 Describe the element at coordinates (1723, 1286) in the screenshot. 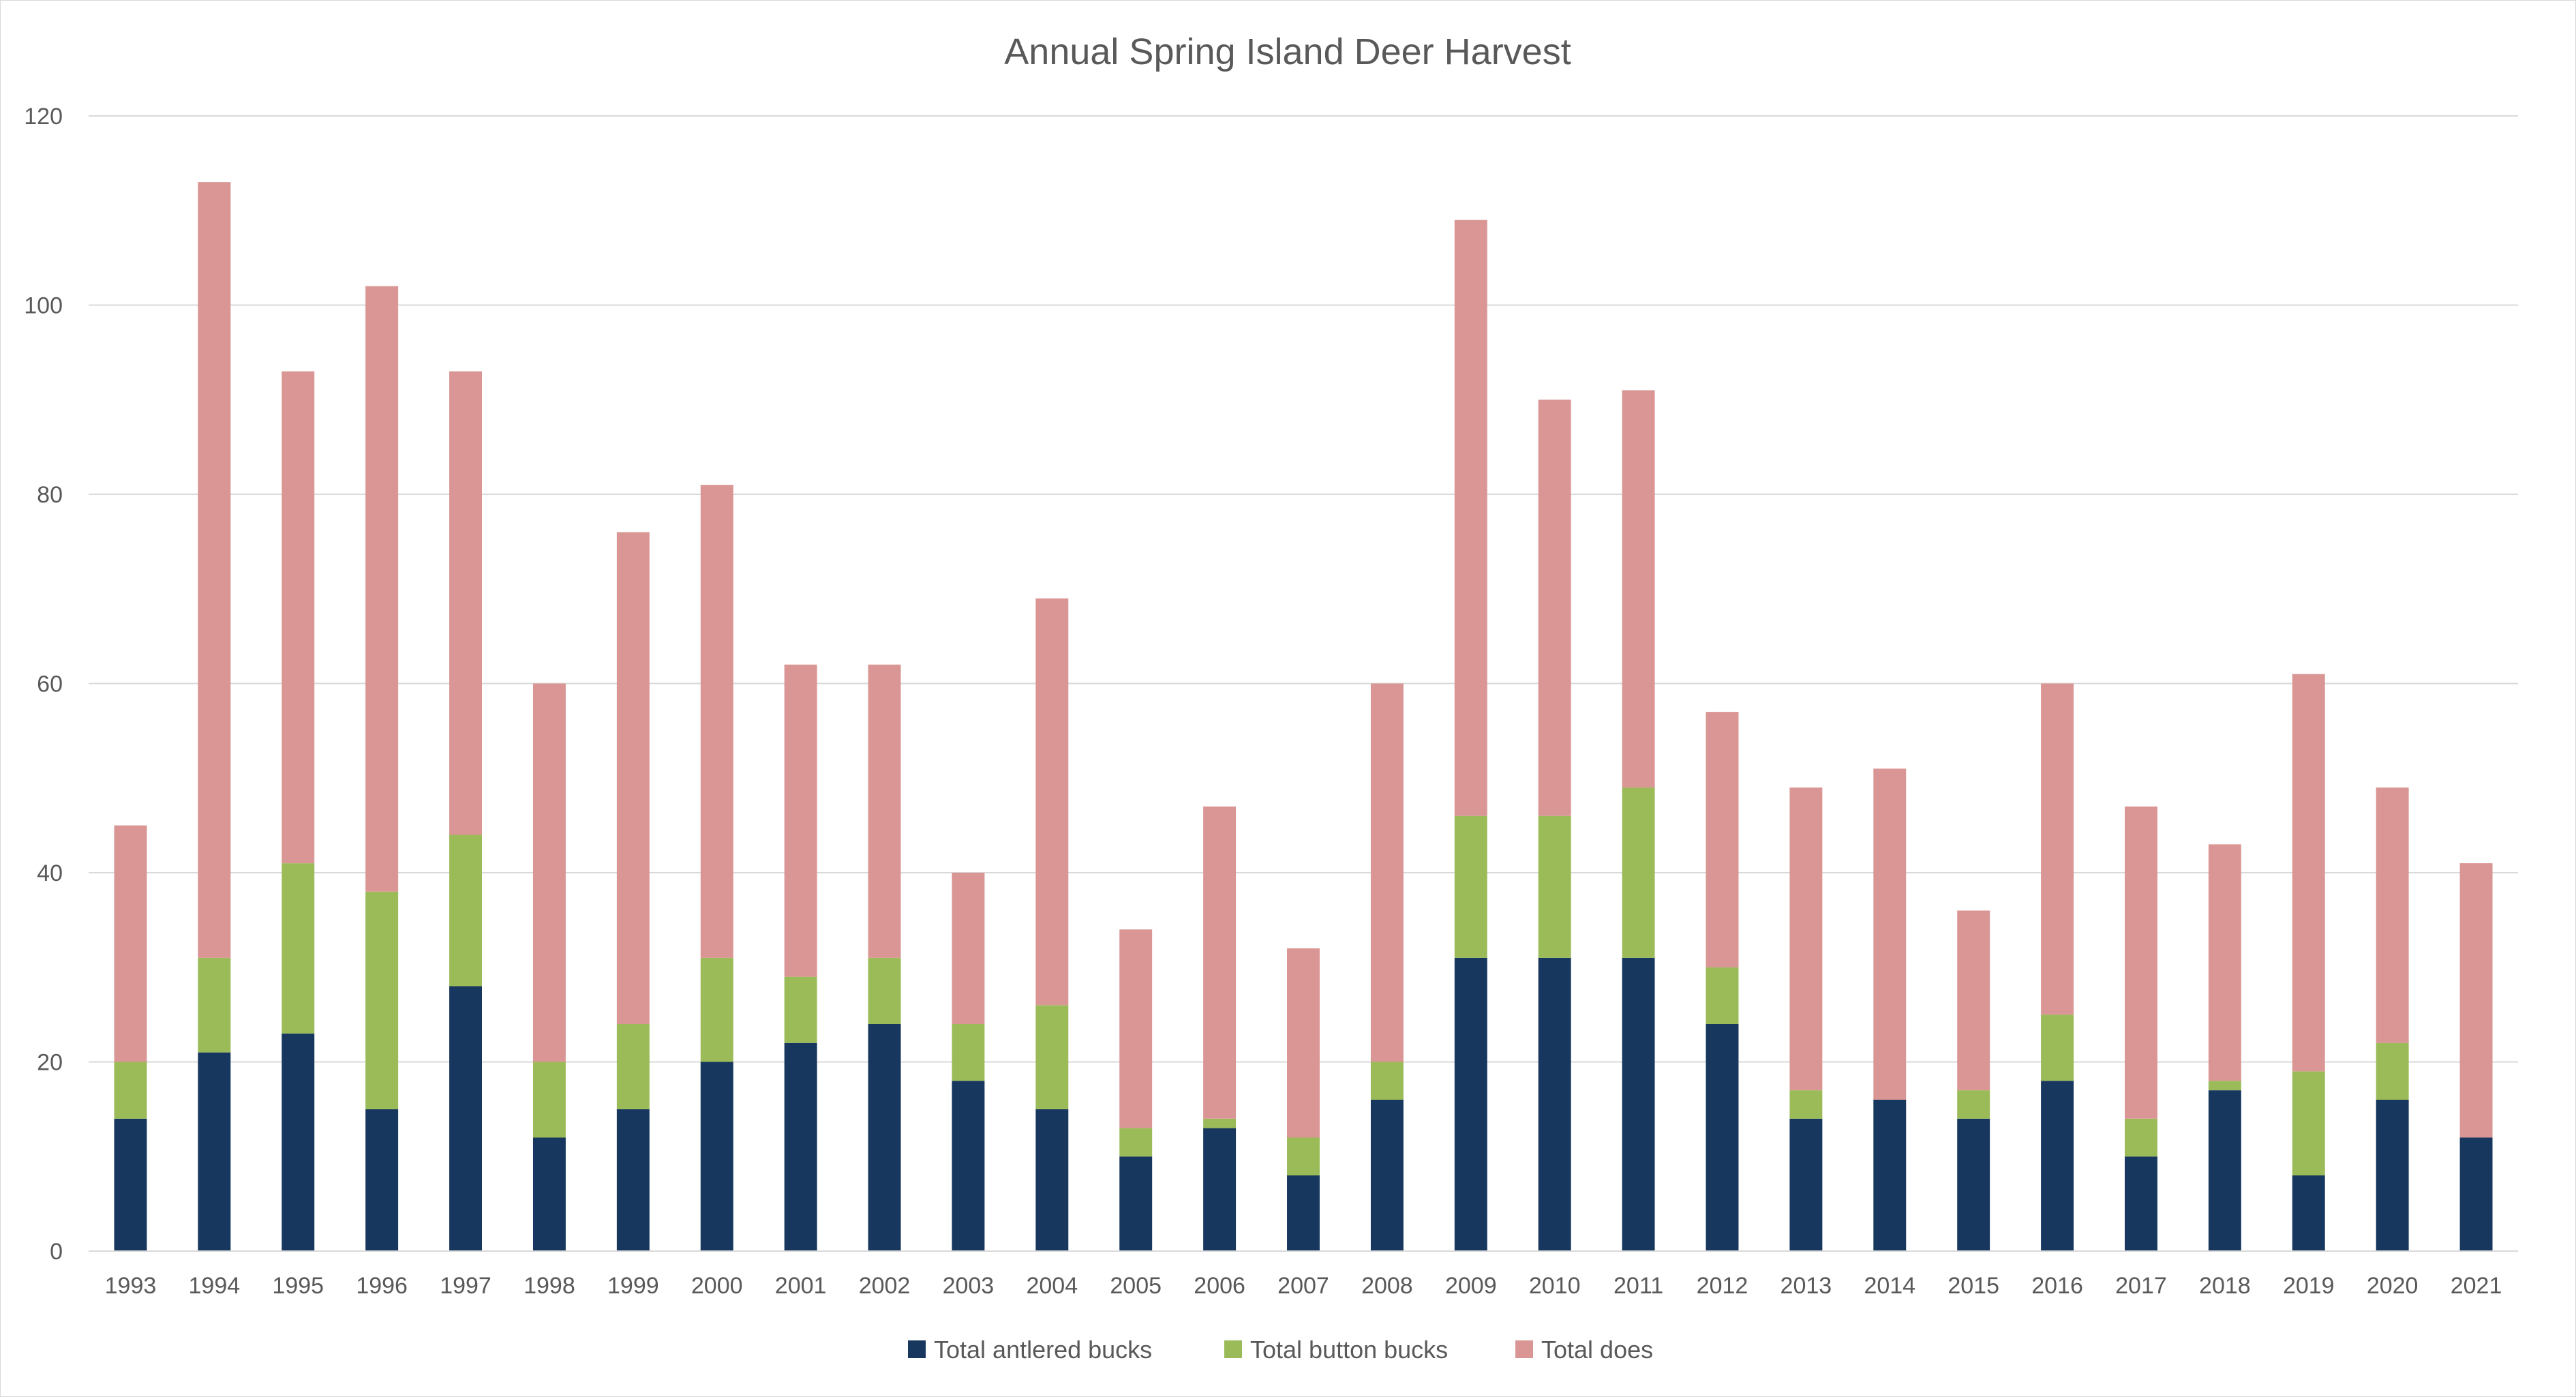

I see `x-tick-label: 2012` at that location.